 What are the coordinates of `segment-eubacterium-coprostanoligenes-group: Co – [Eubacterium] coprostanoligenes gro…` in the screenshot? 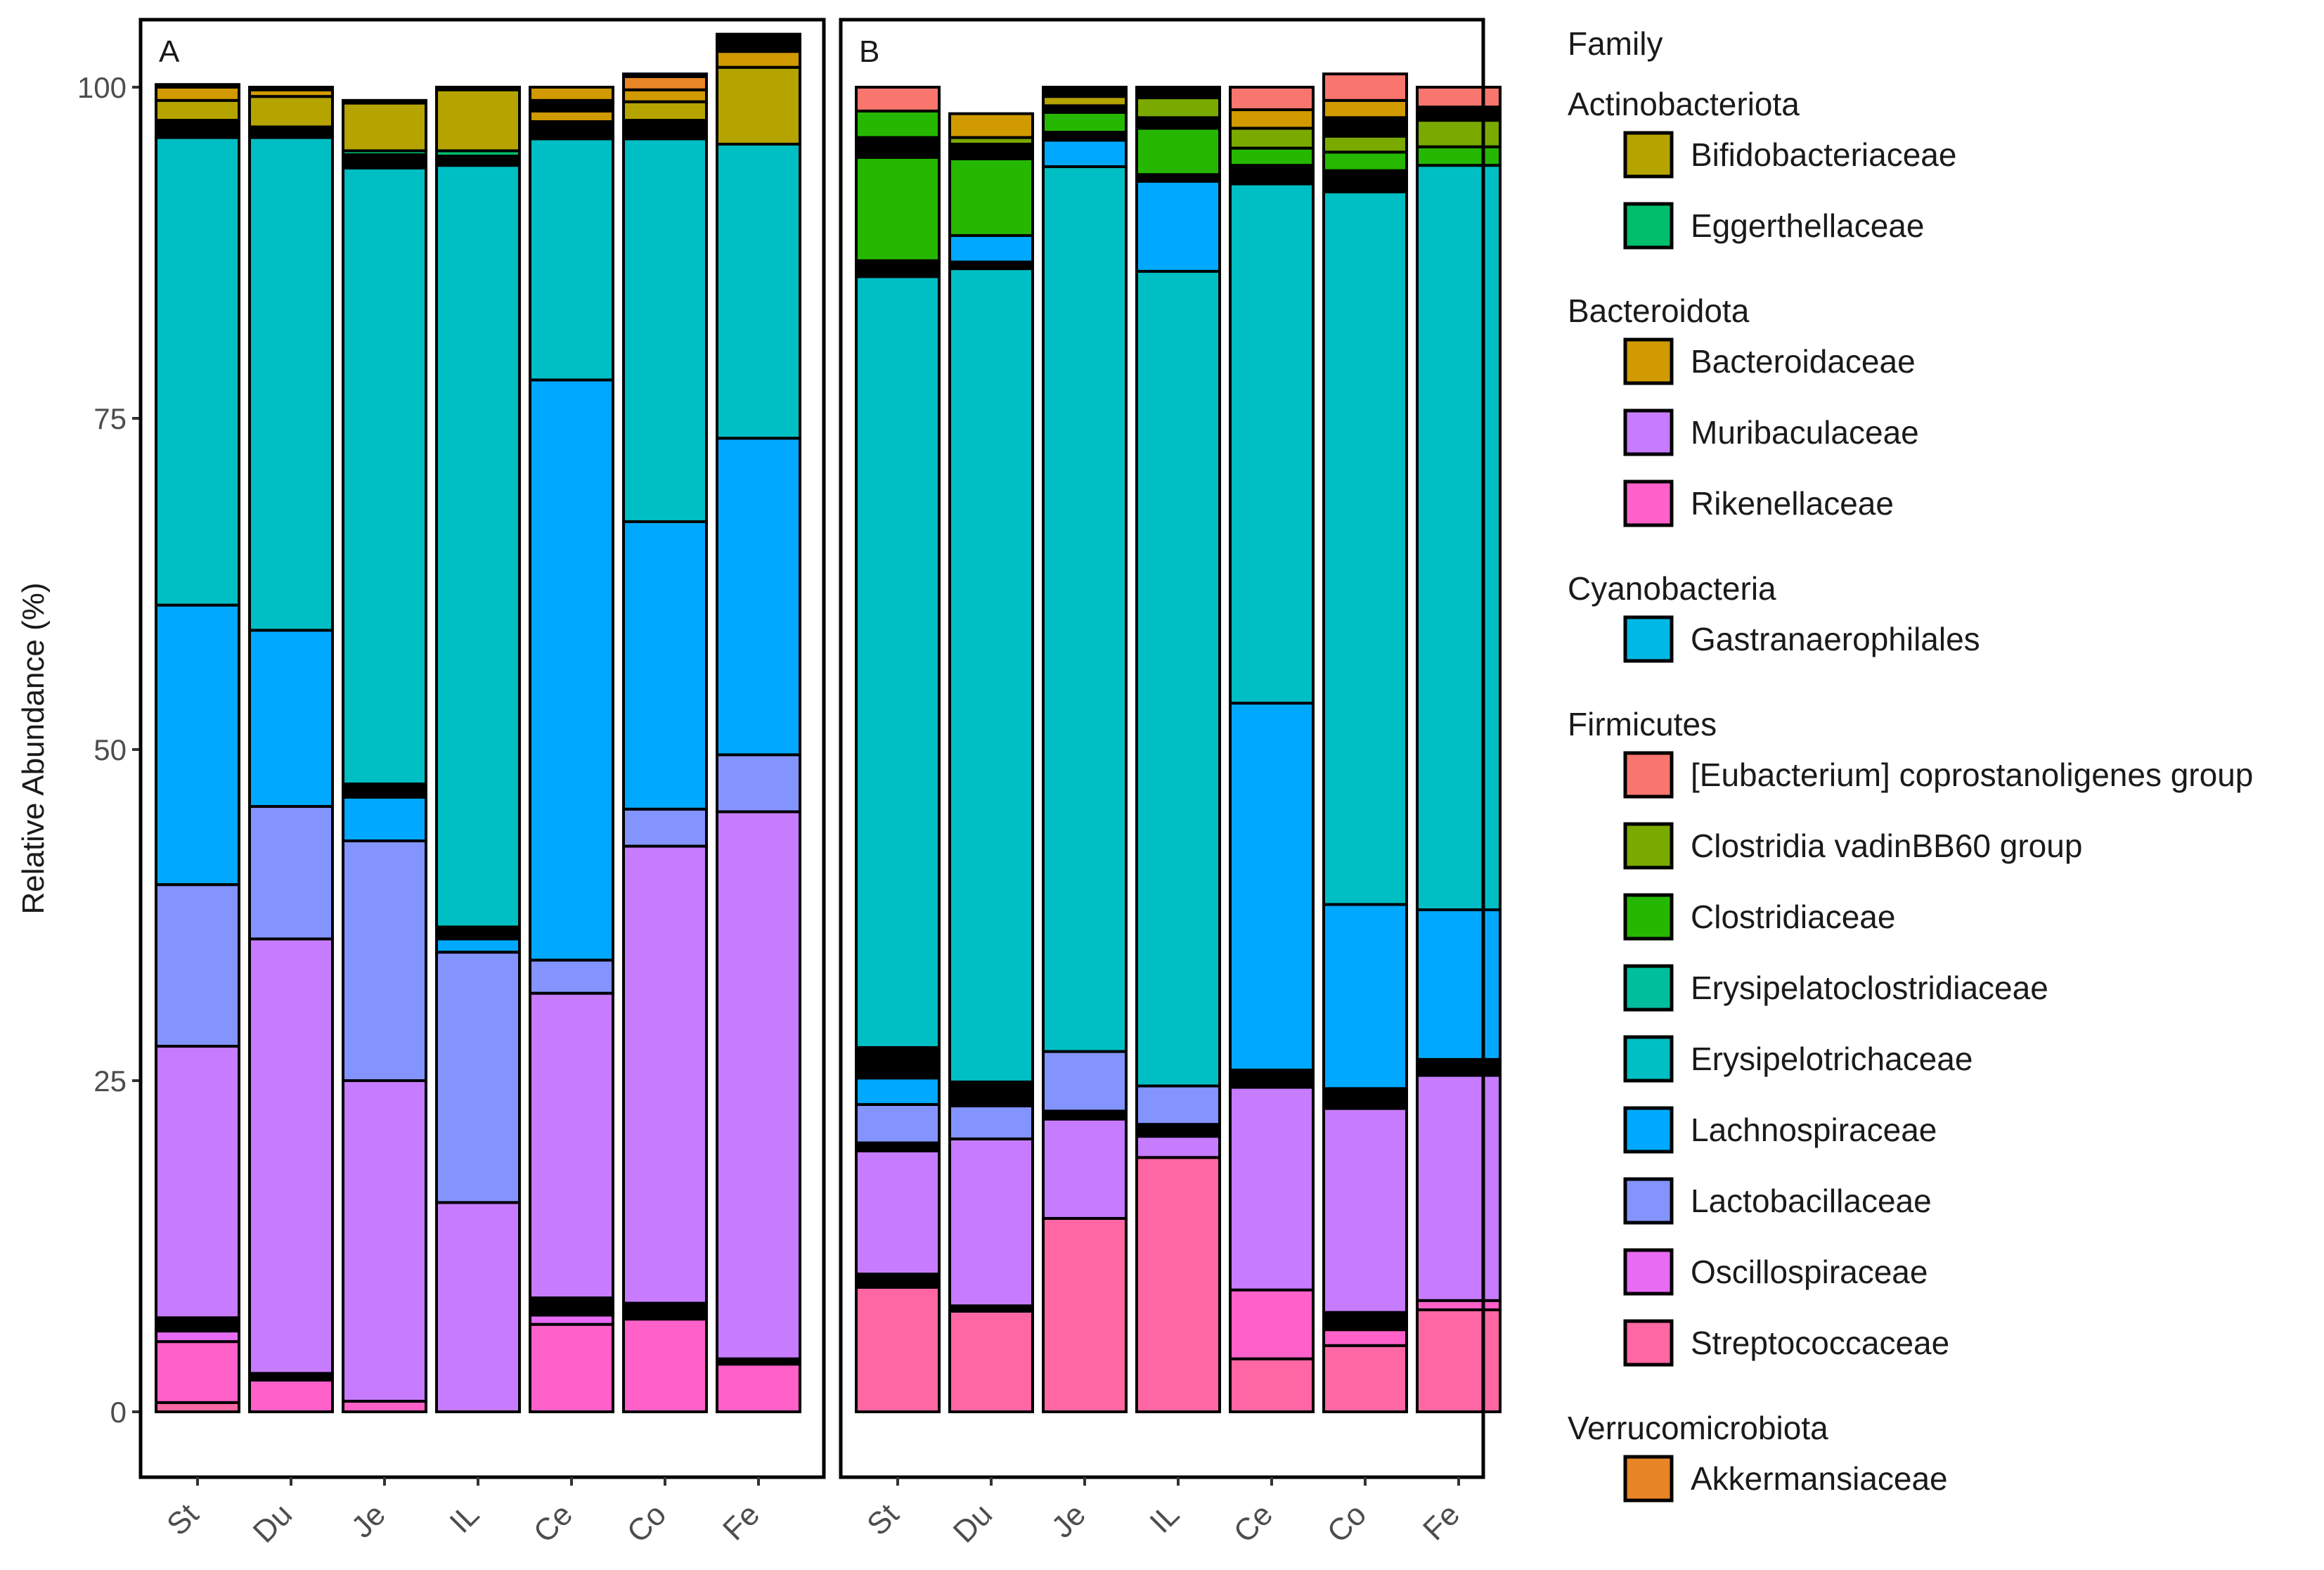 It's located at (1365, 87).